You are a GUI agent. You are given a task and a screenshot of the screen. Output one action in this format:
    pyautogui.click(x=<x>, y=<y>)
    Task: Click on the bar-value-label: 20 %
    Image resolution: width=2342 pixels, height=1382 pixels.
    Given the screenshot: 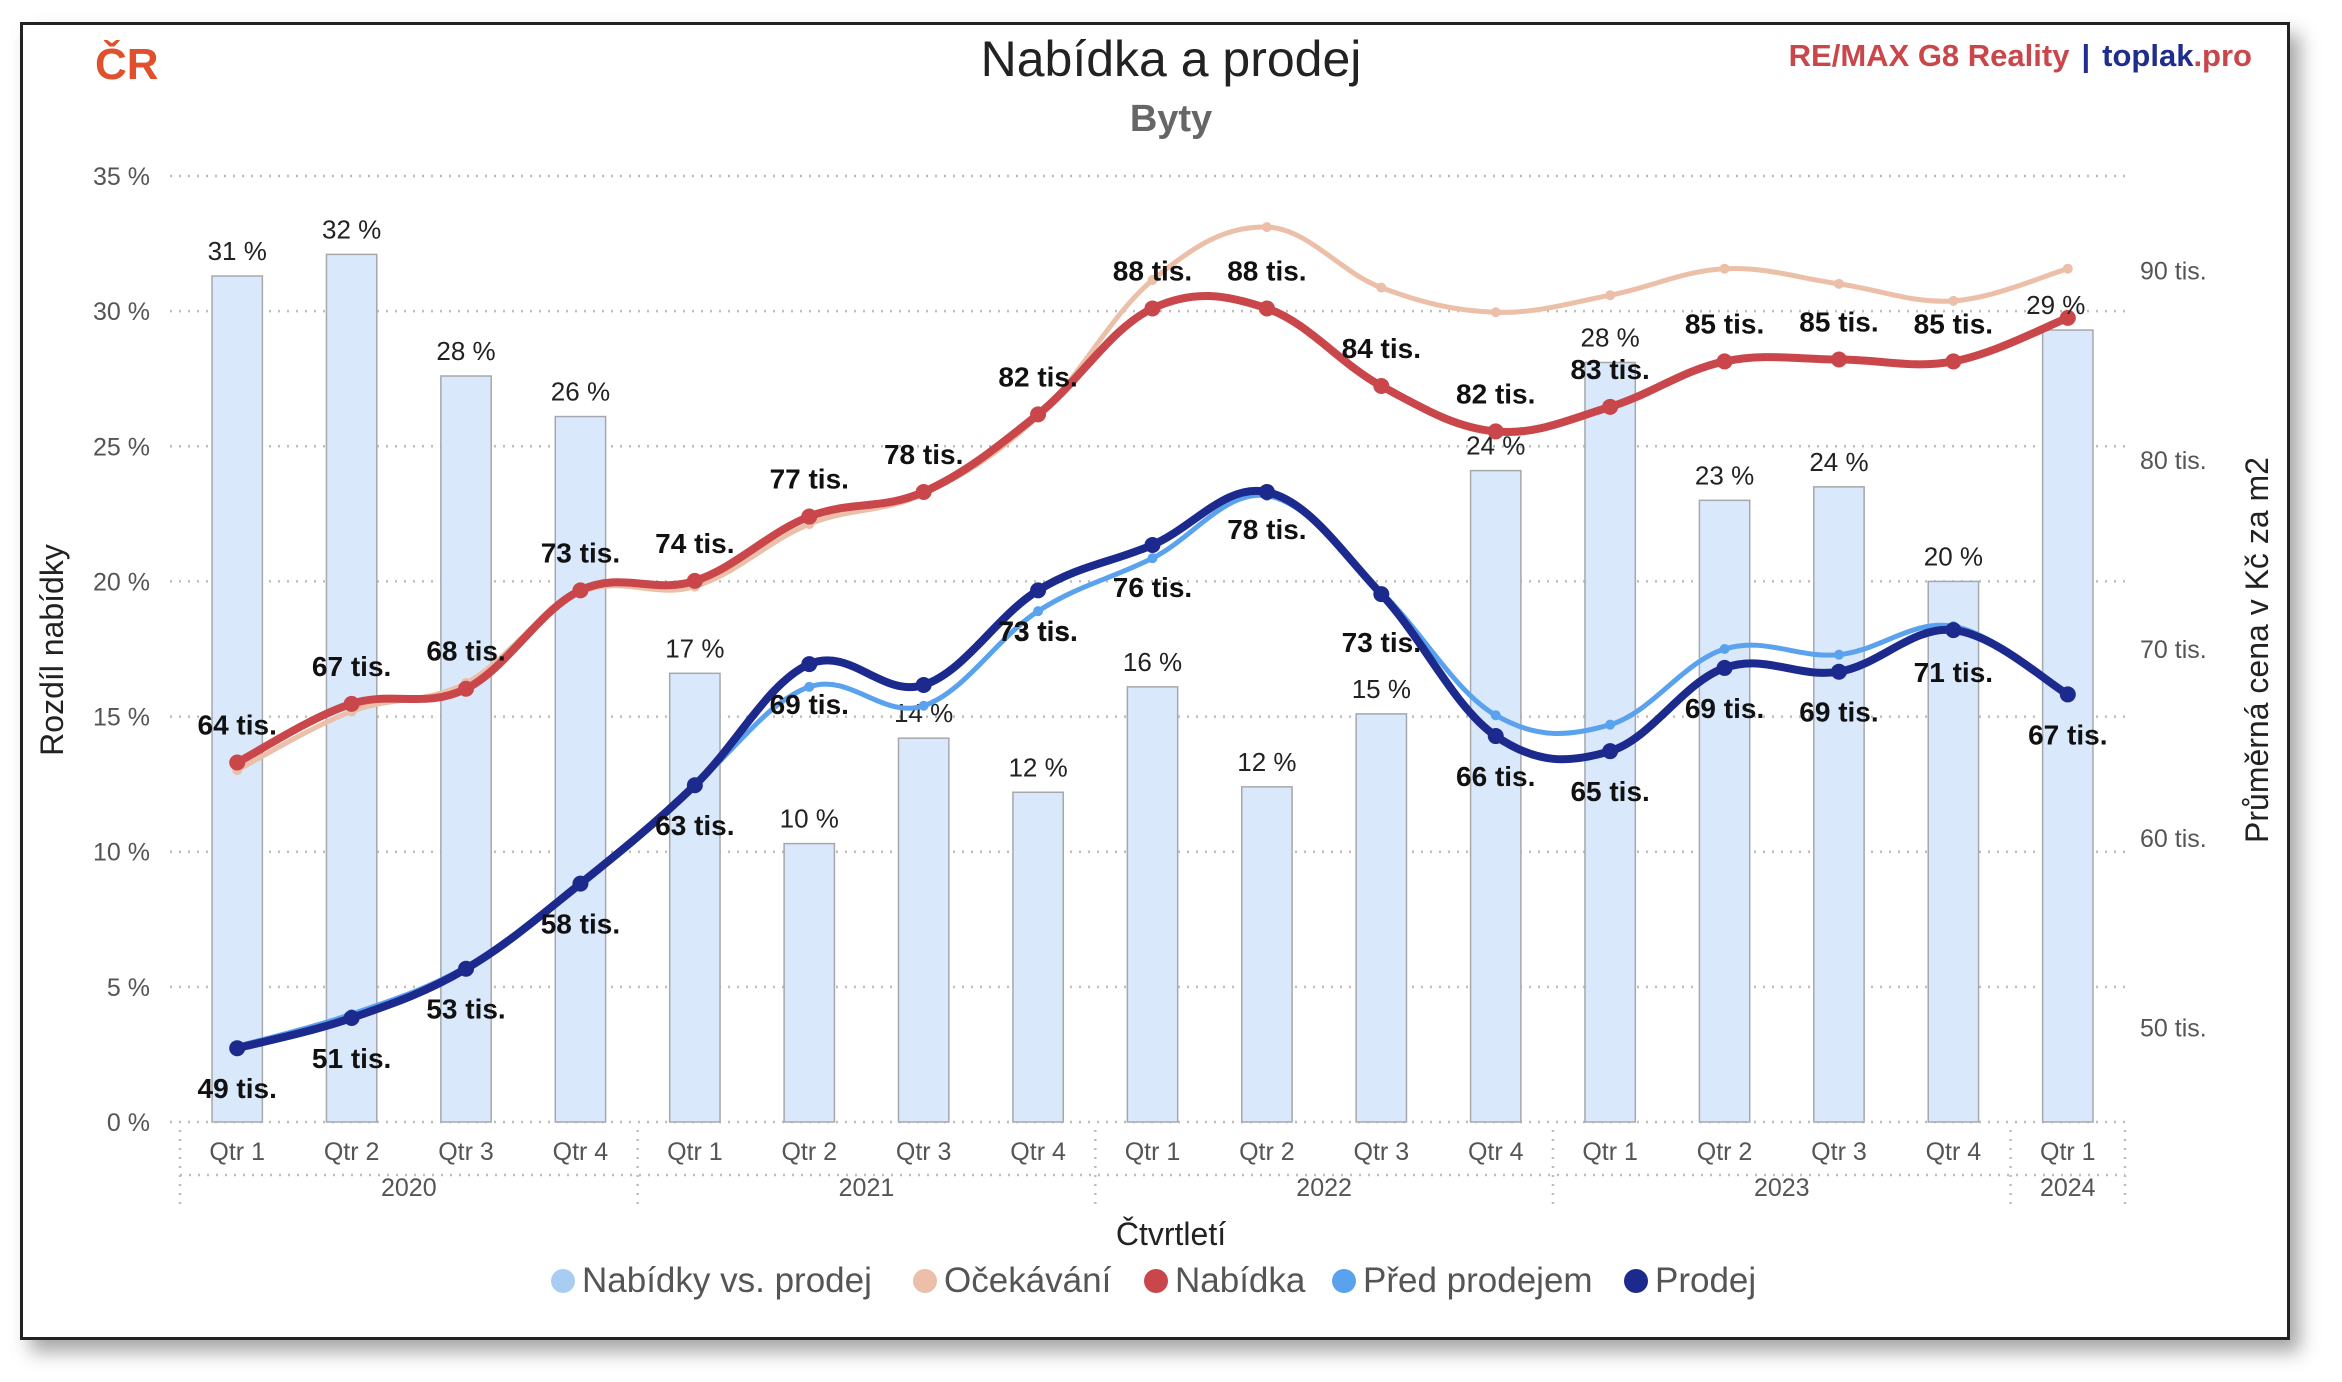 What is the action you would take?
    pyautogui.click(x=1953, y=556)
    